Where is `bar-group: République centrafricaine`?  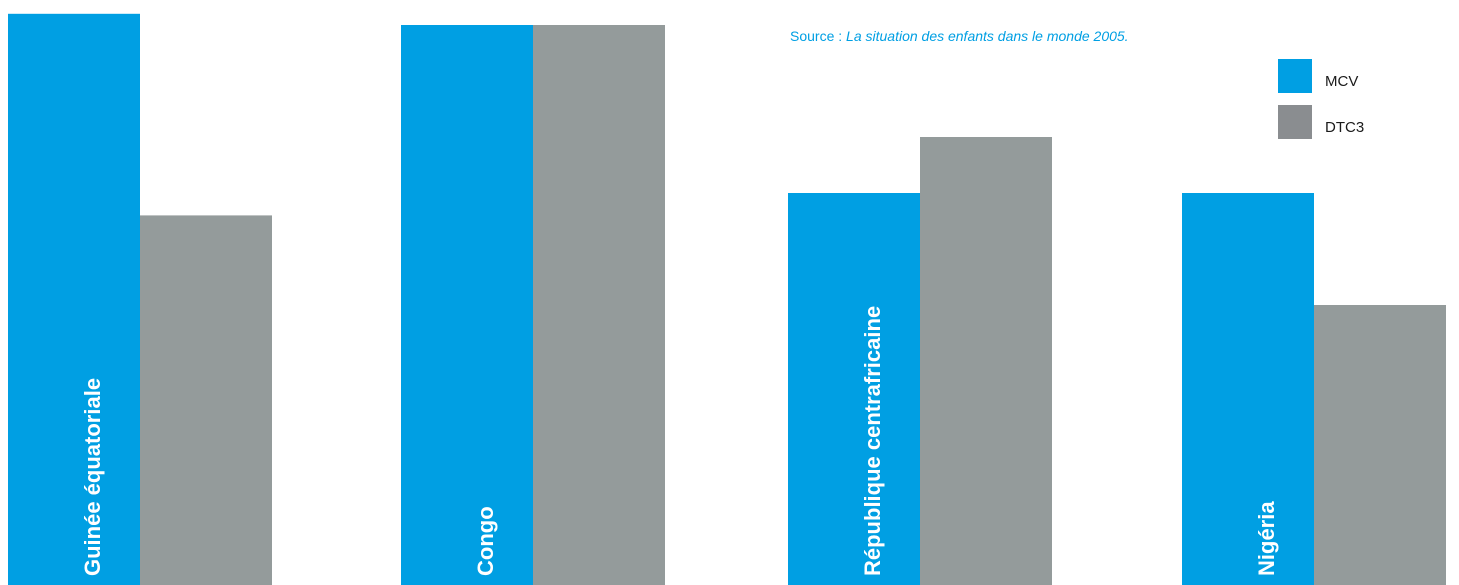
bar-group: République centrafricaine is located at coordinates (920, 361).